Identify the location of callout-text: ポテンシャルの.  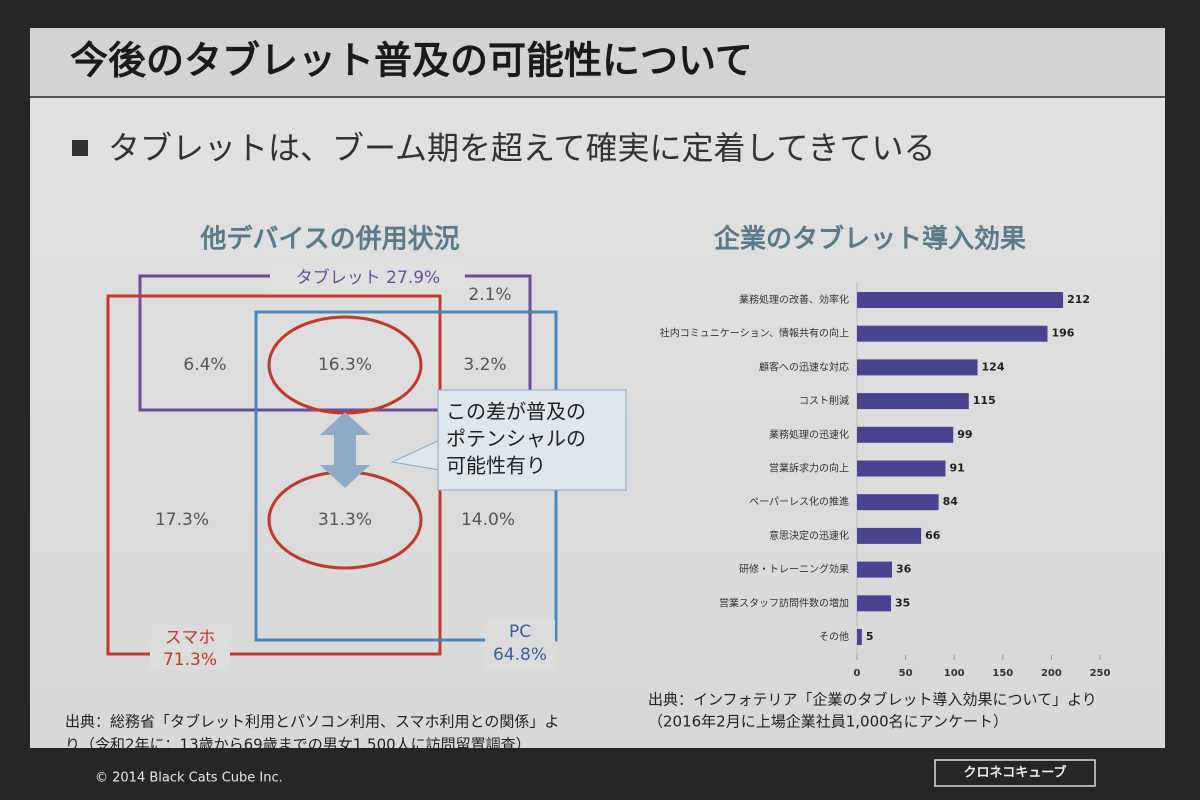
(516, 439).